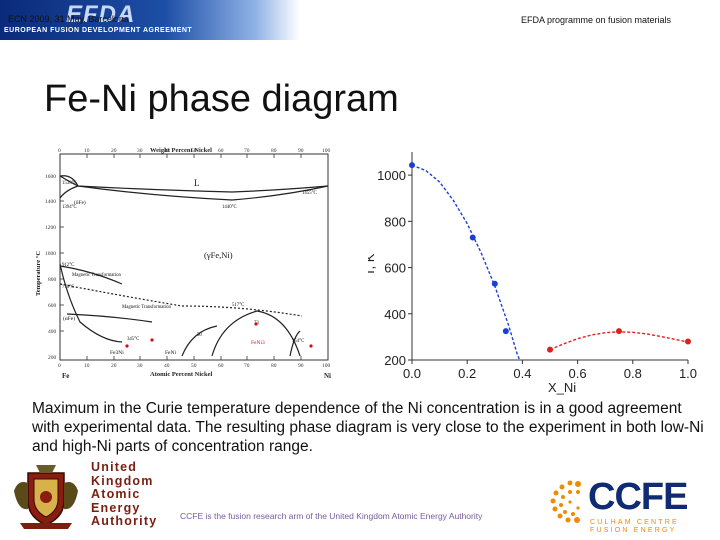  I want to click on svg-text: 1400, so click(50, 202).